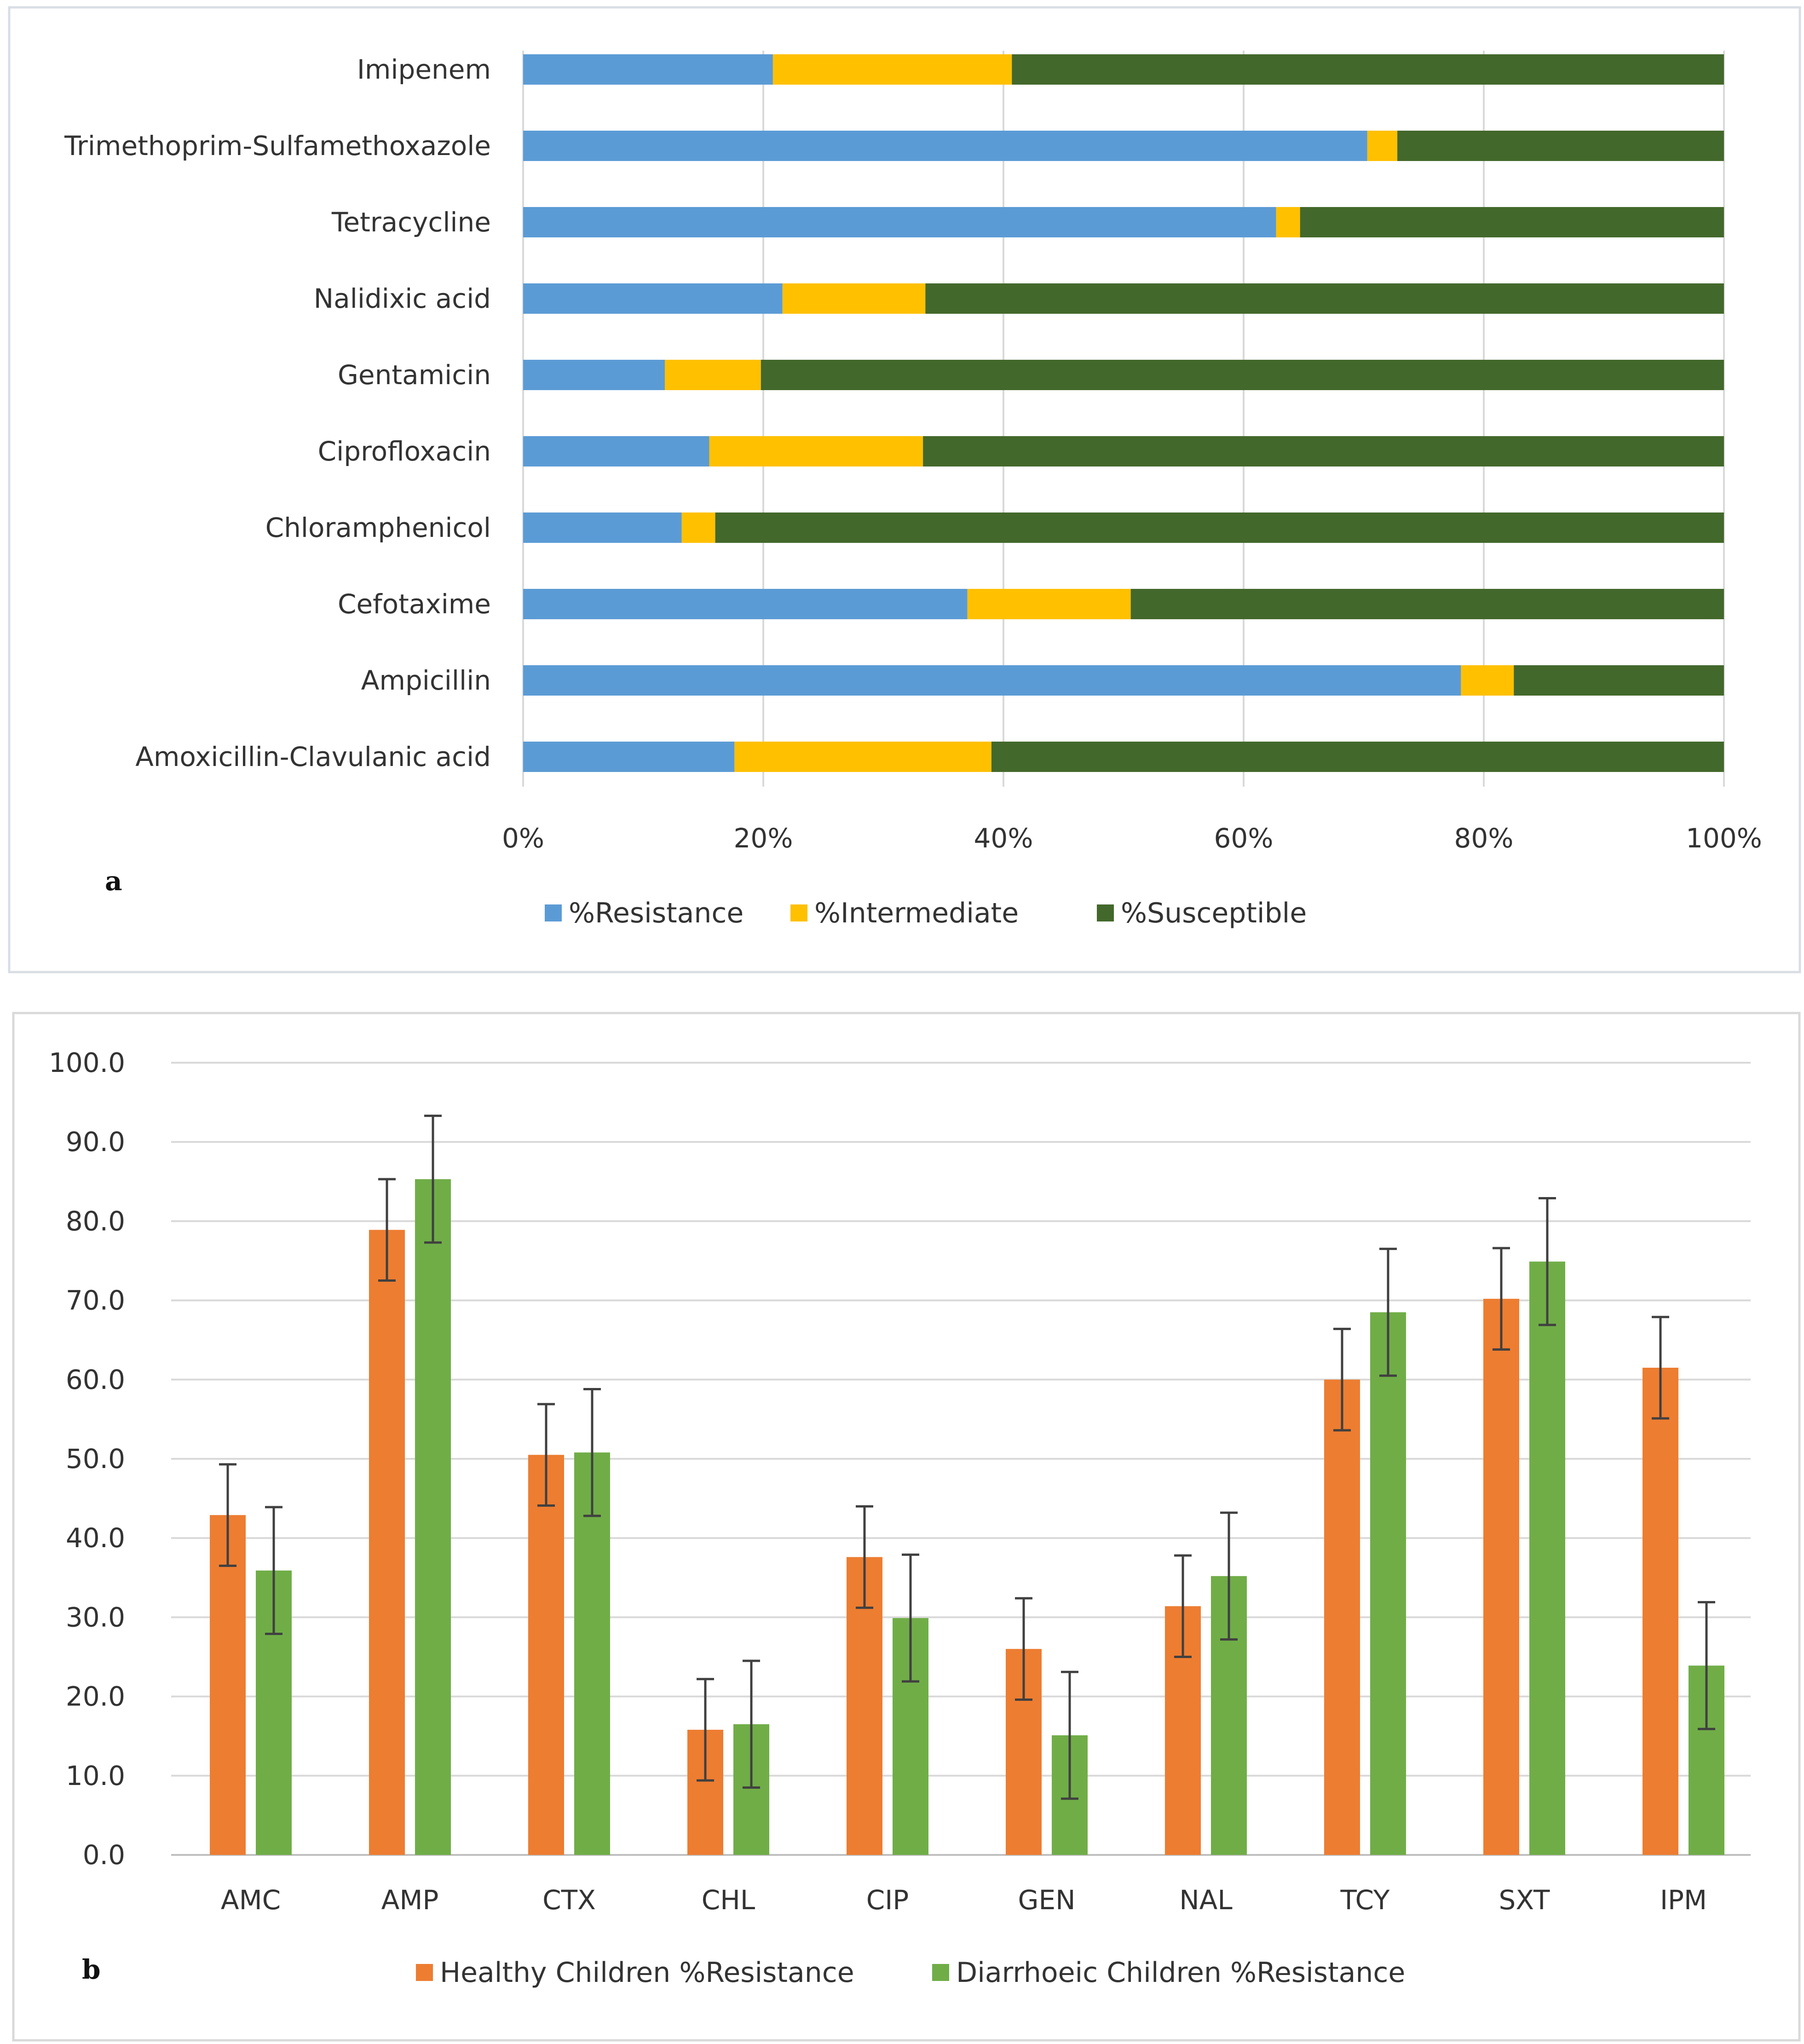 The height and width of the screenshot is (2044, 1804). I want to click on bar-ciprofloxacin-resistance, so click(616, 451).